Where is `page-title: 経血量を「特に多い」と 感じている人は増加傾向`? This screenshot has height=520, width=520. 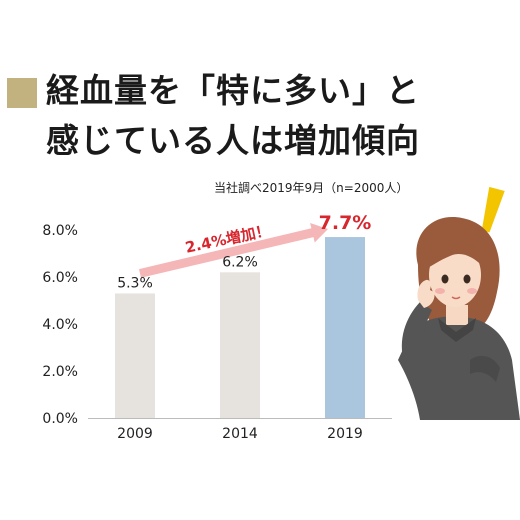
page-title: 経血量を「特に多い」と 感じている人は増加傾向 is located at coordinates (233, 116).